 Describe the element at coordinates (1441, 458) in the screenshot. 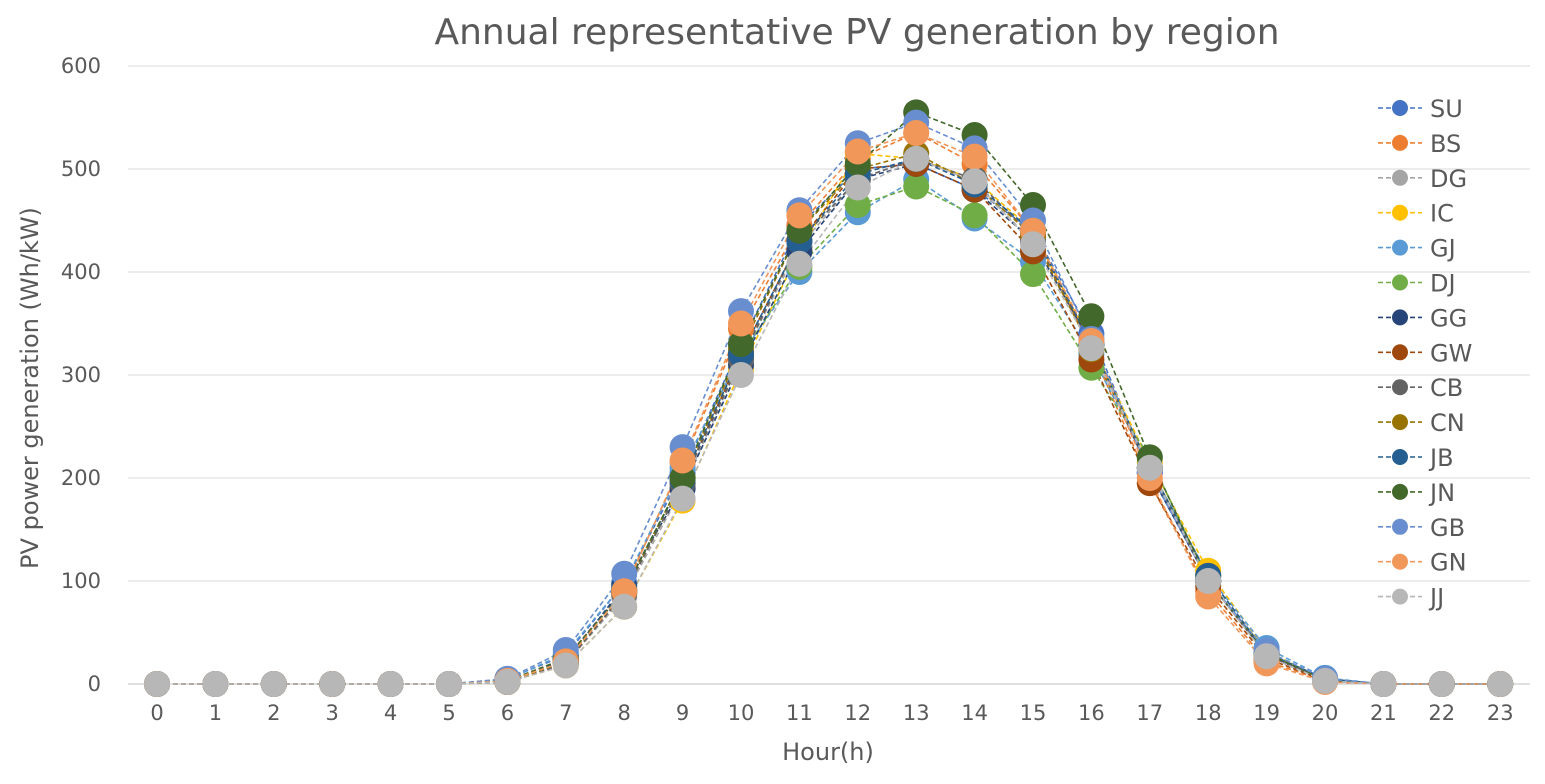

I see `legend-label: JB` at that location.